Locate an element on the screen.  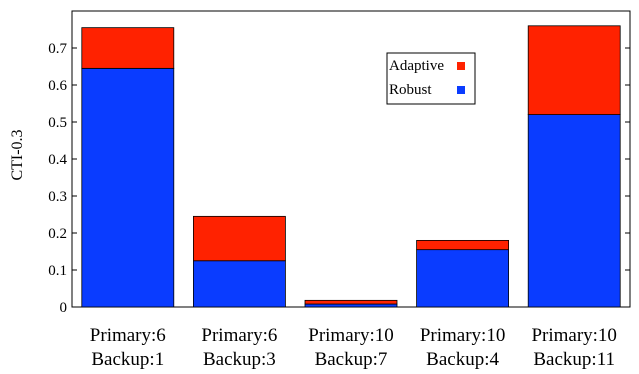
x-category-label-5-line-2: Backup:11 is located at coordinates (574, 359).